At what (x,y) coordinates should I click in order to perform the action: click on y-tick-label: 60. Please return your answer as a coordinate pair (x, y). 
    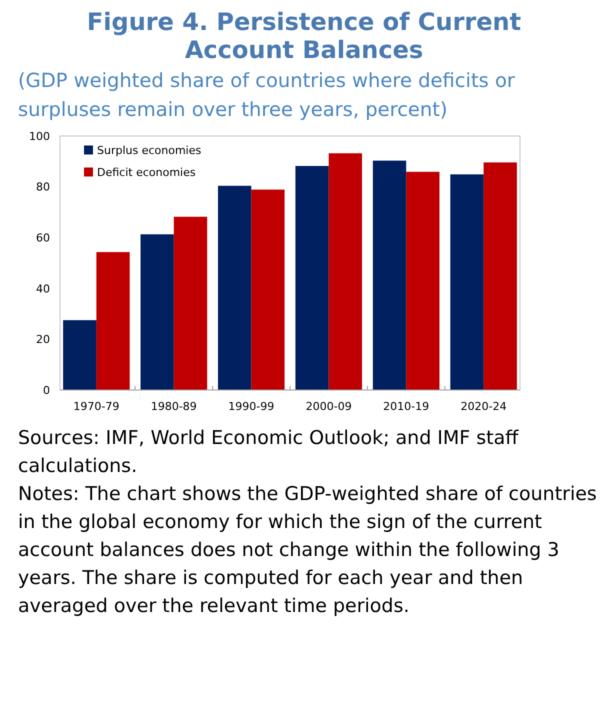
    Looking at the image, I should click on (43, 237).